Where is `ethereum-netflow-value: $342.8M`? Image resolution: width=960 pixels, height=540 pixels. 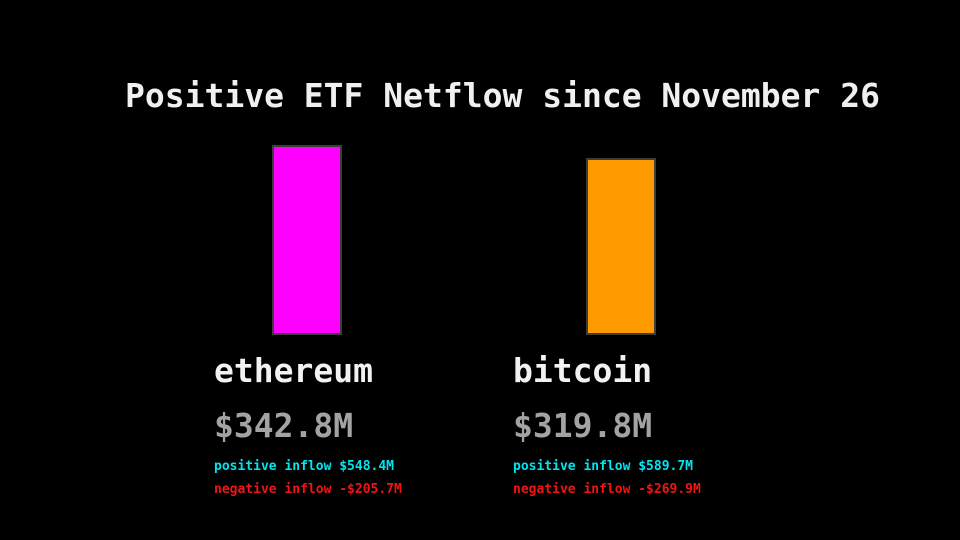
ethereum-netflow-value: $342.8M is located at coordinates (284, 425).